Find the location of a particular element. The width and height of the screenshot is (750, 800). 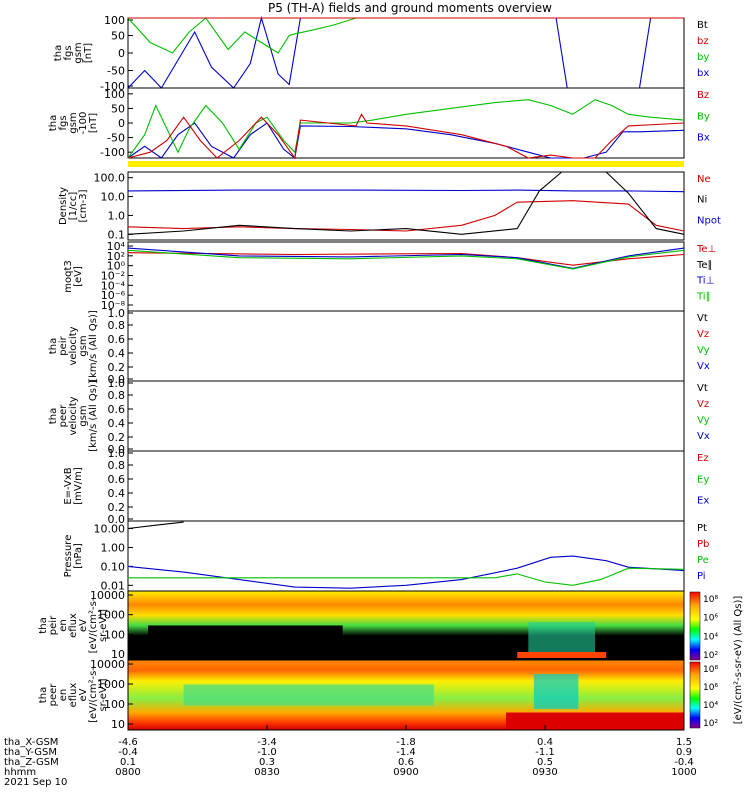

legend-entry: Pb is located at coordinates (703, 544).